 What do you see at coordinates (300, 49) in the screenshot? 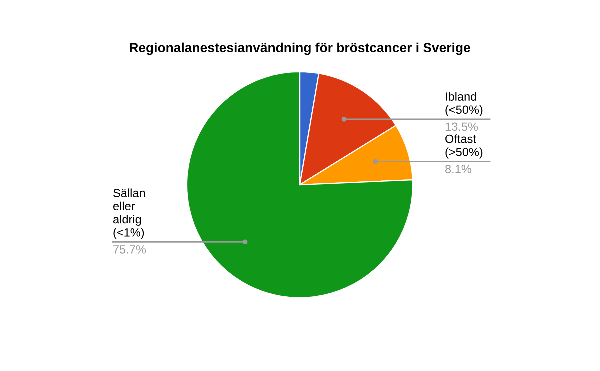
I see `chart-title: Regionalanestesianvändning för bröstcancer i Sverige` at bounding box center [300, 49].